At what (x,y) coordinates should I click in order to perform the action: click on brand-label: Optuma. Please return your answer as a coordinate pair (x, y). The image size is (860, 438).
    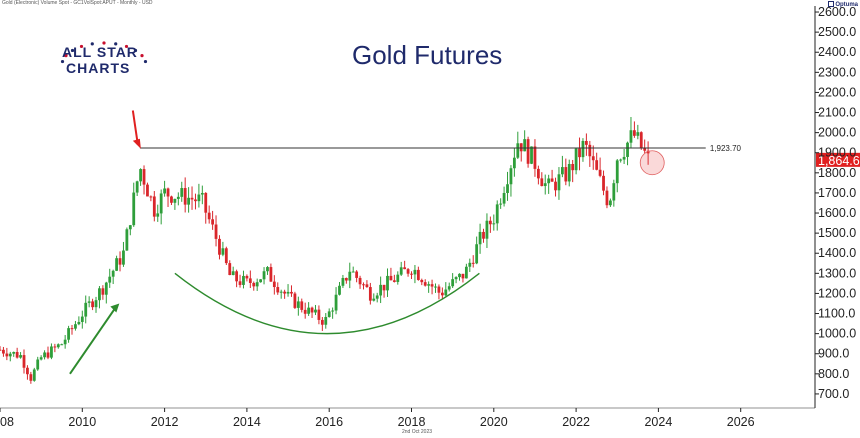
    Looking at the image, I should click on (843, 4).